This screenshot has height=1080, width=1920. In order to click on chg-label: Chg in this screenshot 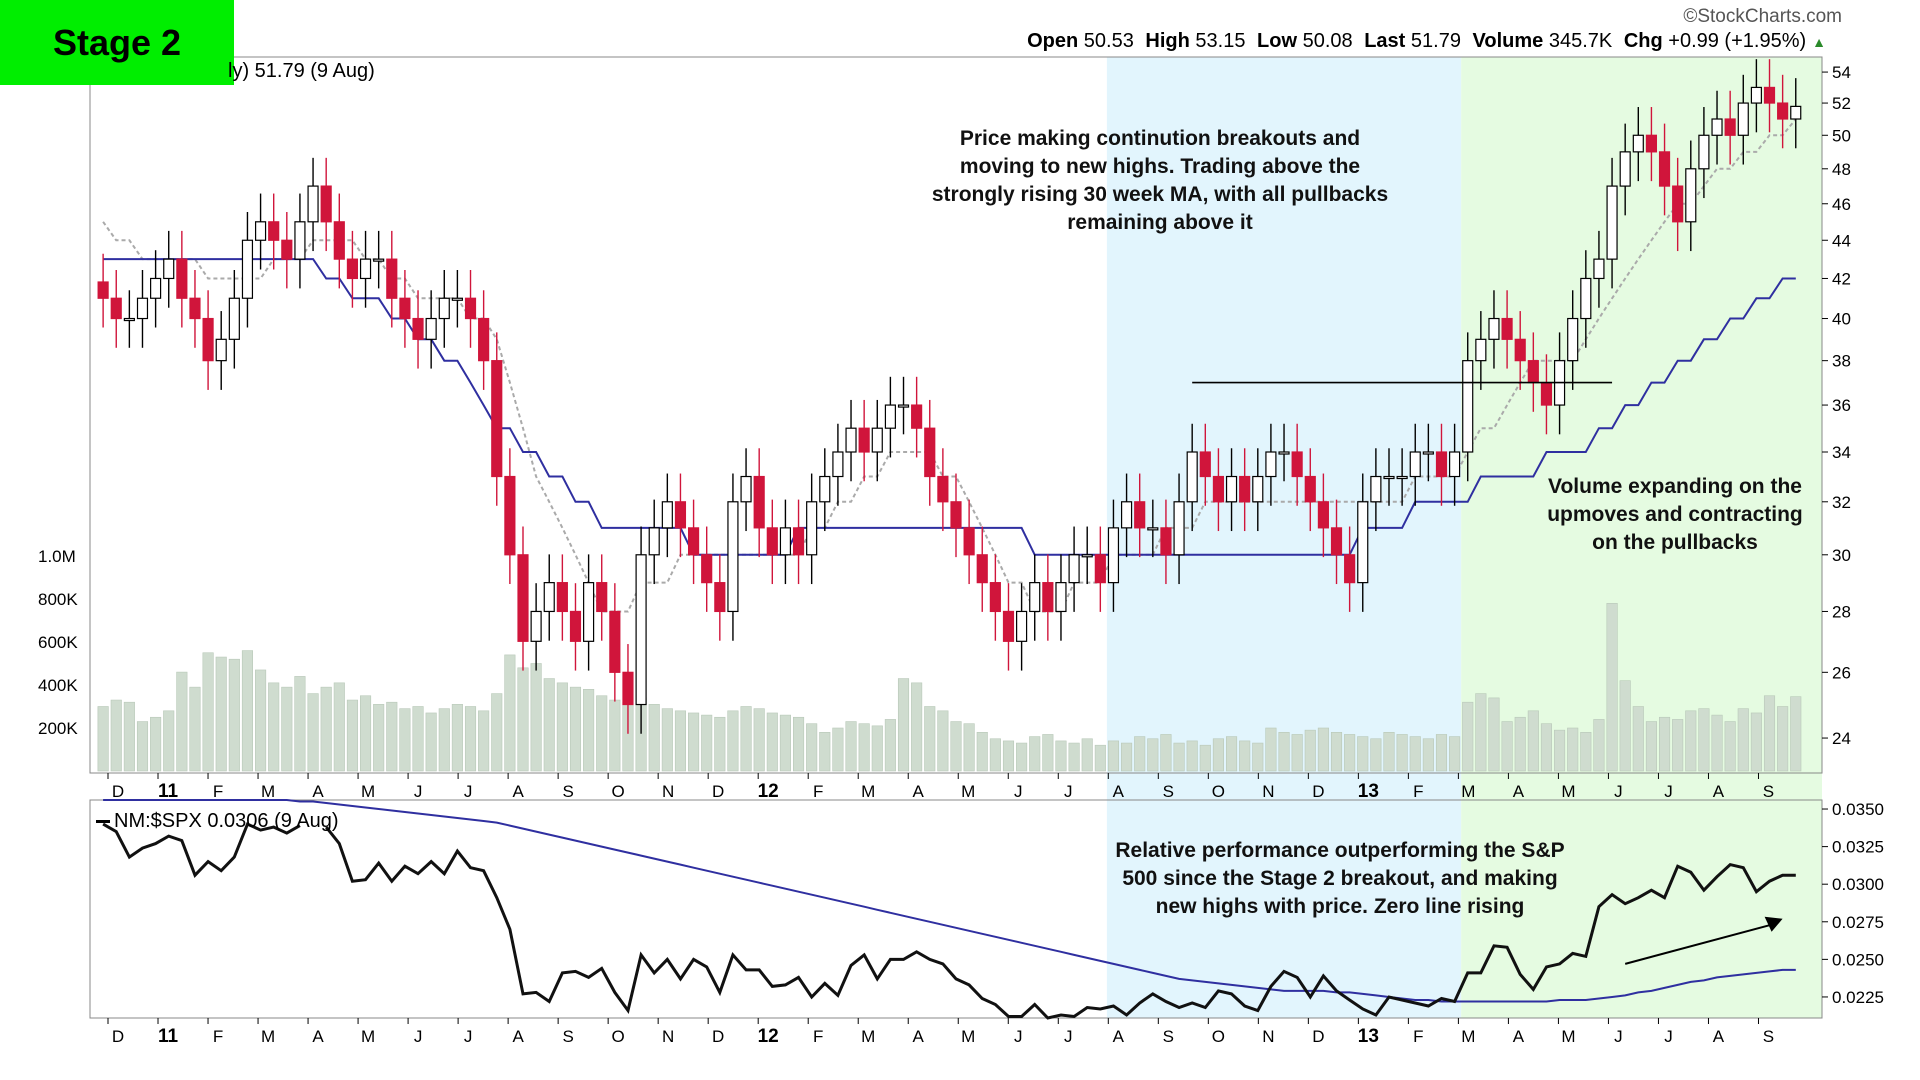, I will do `click(1643, 41)`.